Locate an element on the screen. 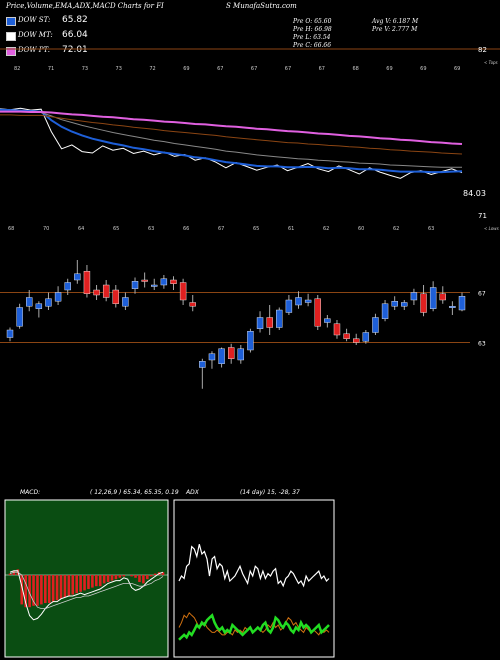  macd-line is located at coordinates (86, 595).